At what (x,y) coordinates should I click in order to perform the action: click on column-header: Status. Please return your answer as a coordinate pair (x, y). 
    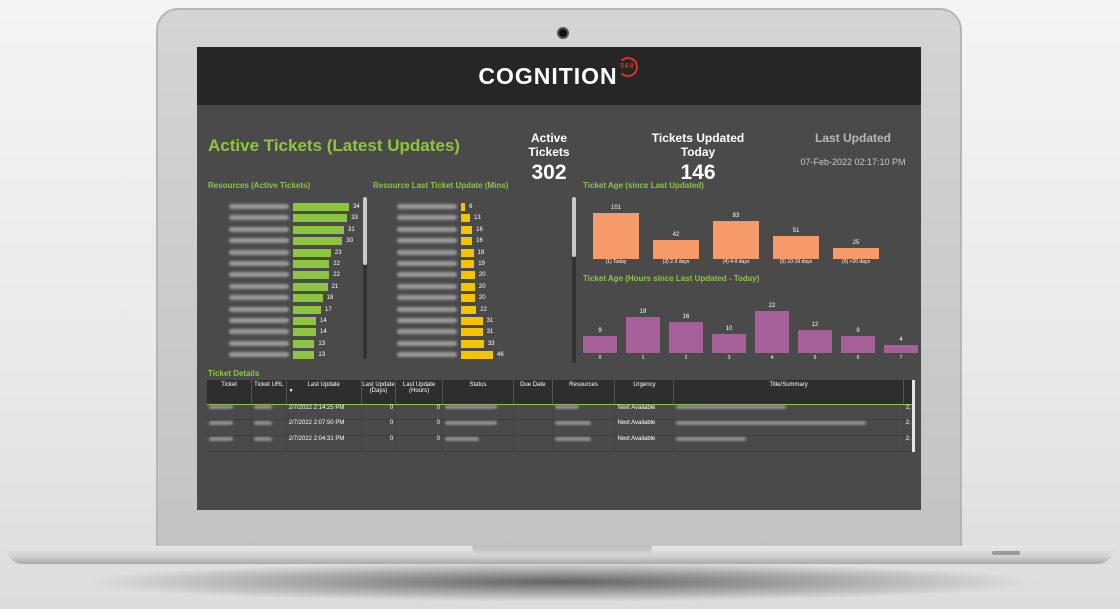
    Looking at the image, I should click on (478, 392).